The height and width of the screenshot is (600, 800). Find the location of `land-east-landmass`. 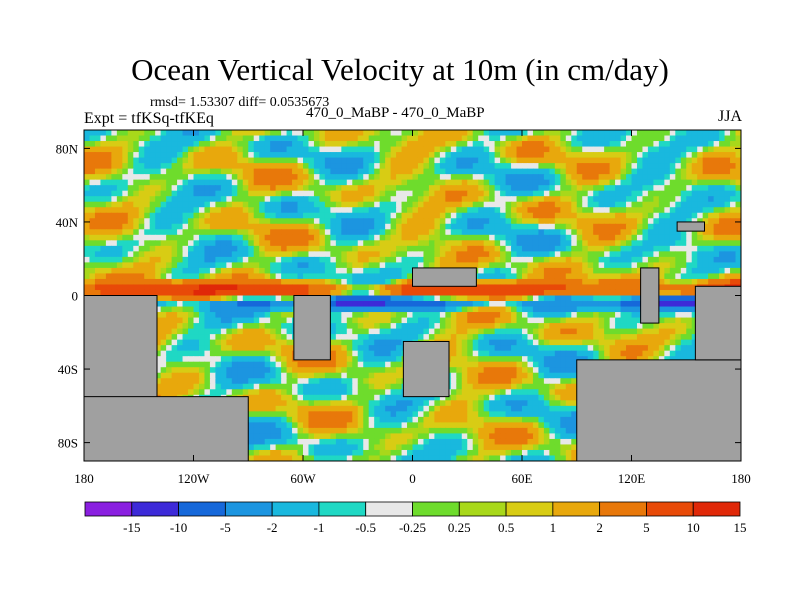

land-east-landmass is located at coordinates (717, 323).